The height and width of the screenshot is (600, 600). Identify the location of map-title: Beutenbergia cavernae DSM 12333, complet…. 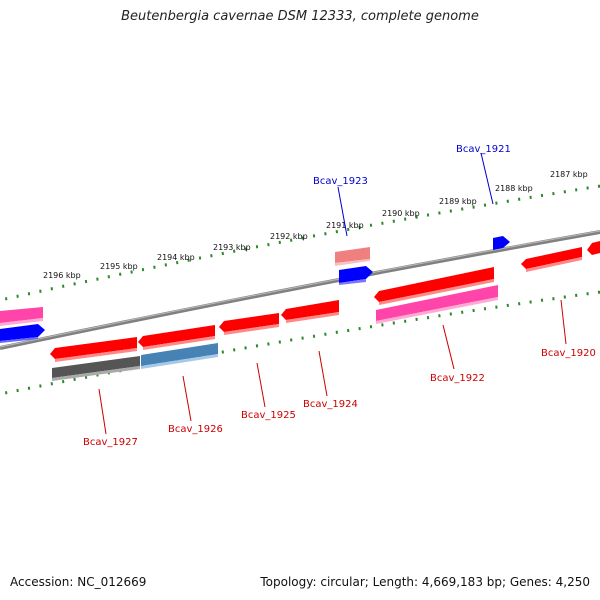
(300, 16).